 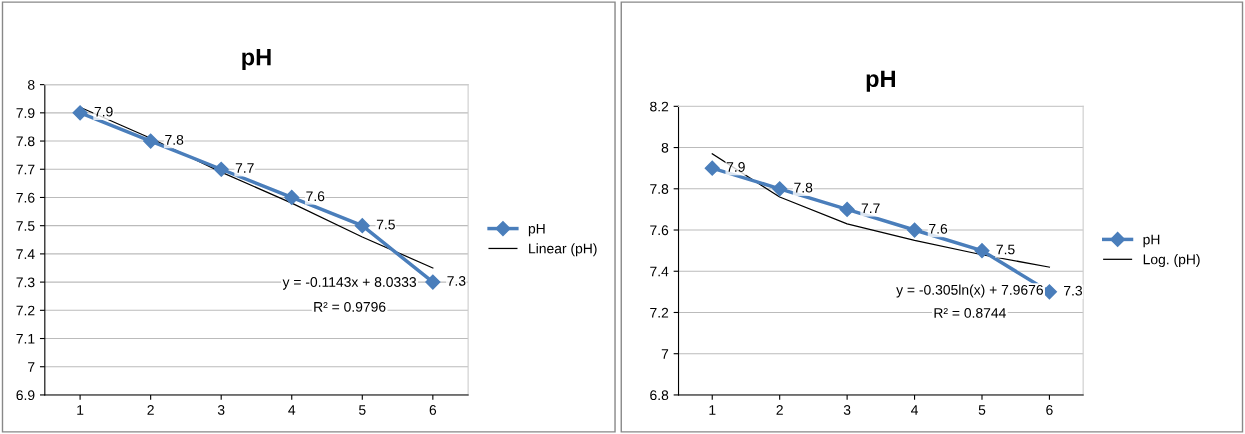 I want to click on y-tick-label: 7.3, so click(x=25, y=282).